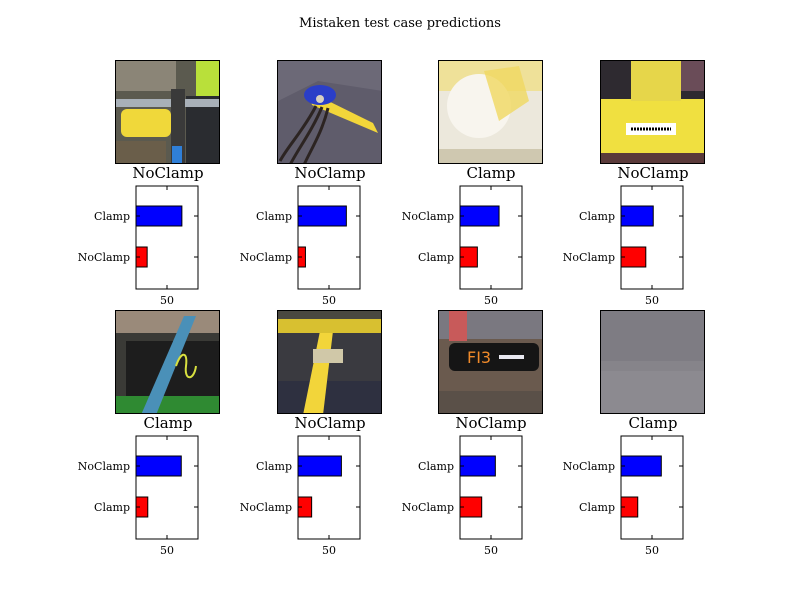 The width and height of the screenshot is (800, 600). What do you see at coordinates (490, 112) in the screenshot?
I see `blurry-yellow-pipe-photo` at bounding box center [490, 112].